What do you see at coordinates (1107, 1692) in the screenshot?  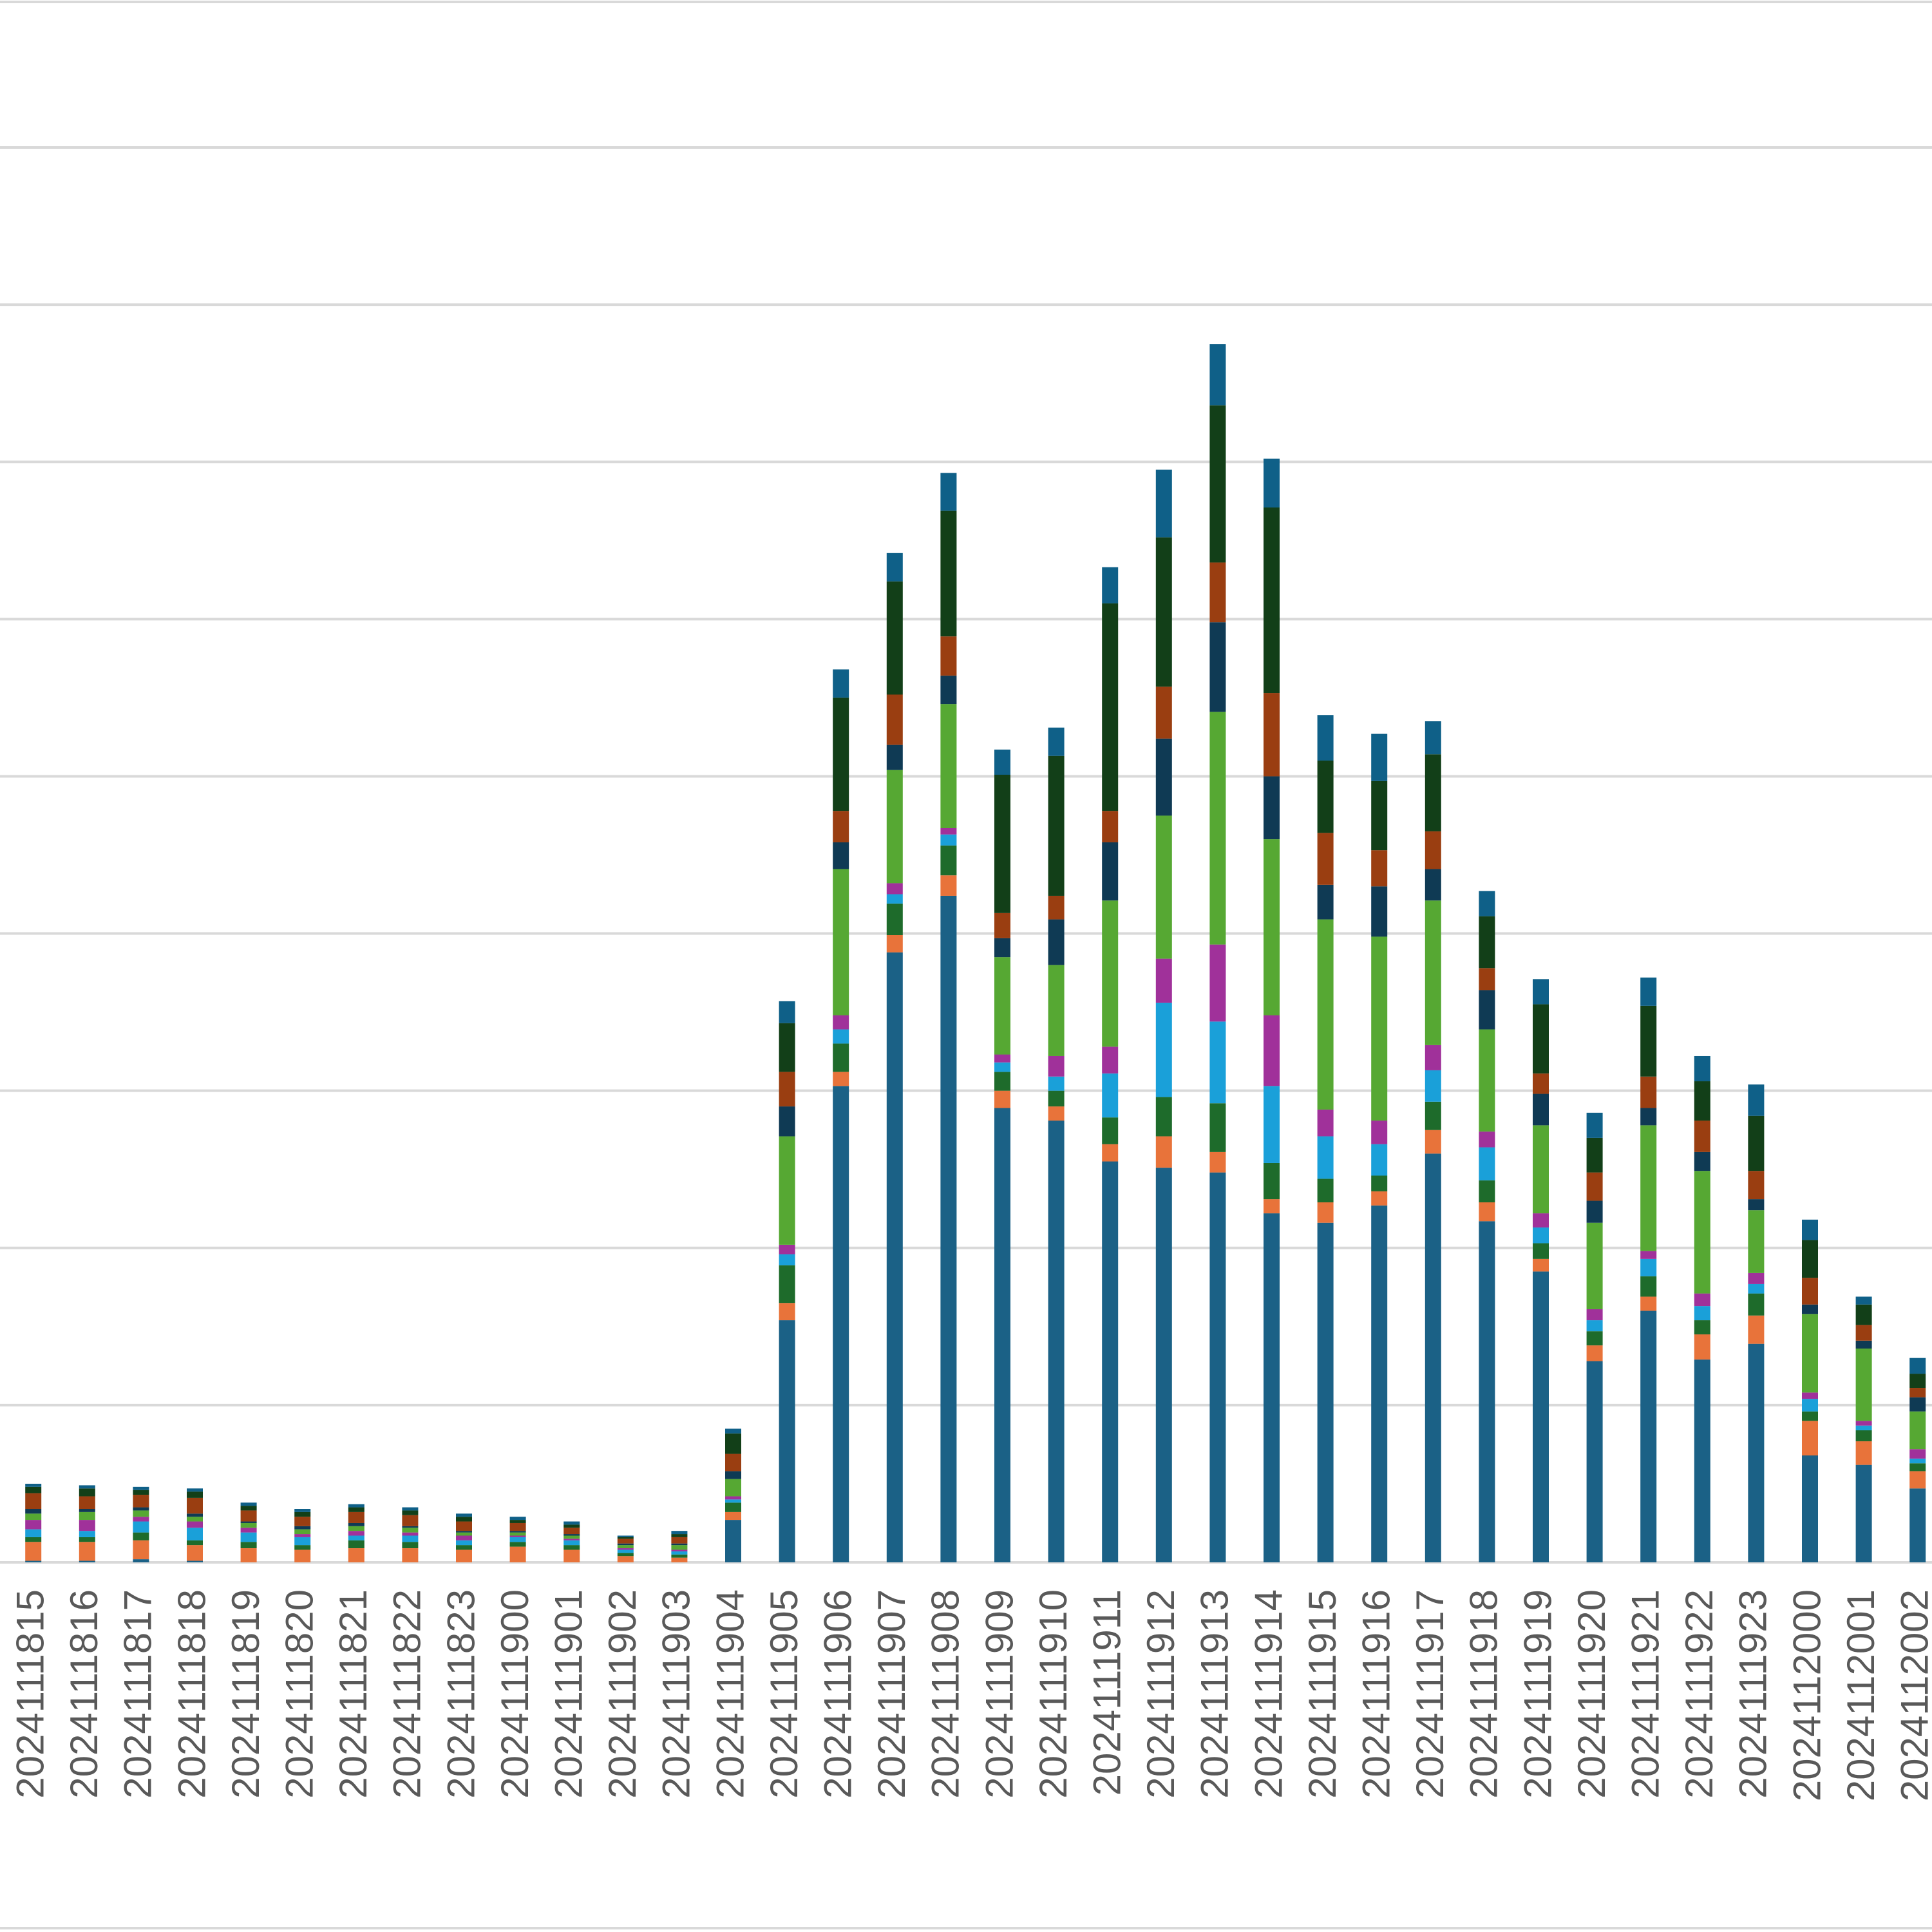 I see `x-tick-label: 2024111911` at bounding box center [1107, 1692].